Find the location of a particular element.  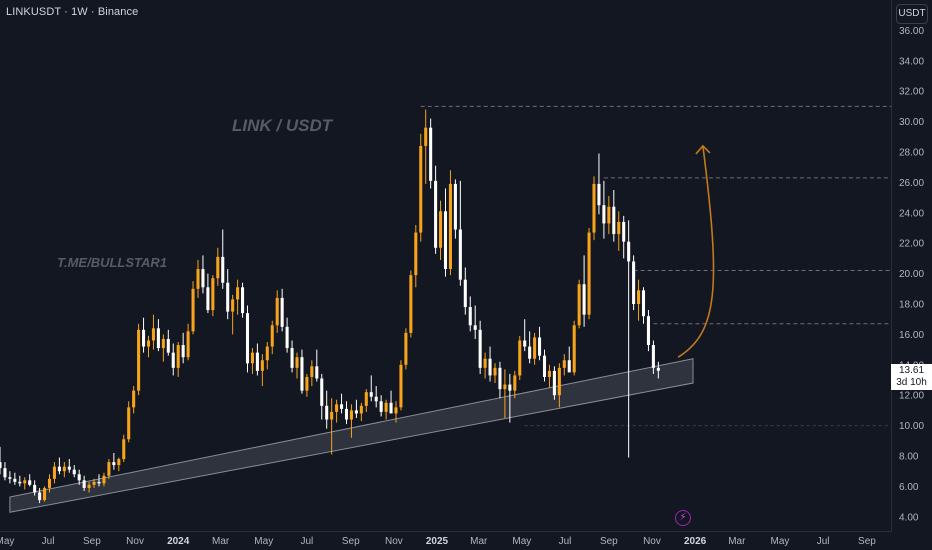

time-tick-label: Sep is located at coordinates (609, 541).